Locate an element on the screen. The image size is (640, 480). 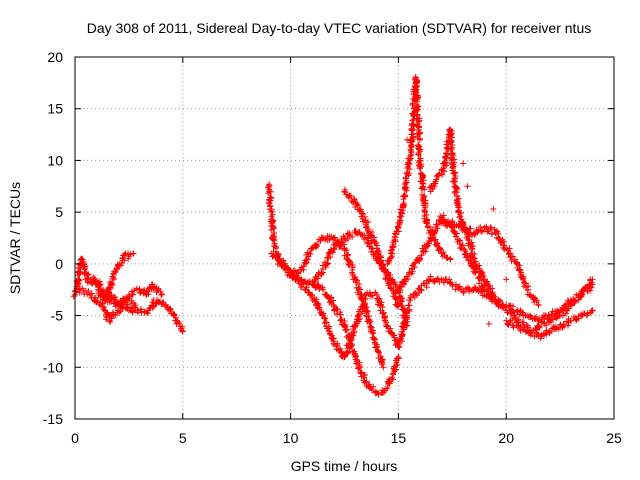
y-axis-label: SDTVAR / TECUs is located at coordinates (15, 238).